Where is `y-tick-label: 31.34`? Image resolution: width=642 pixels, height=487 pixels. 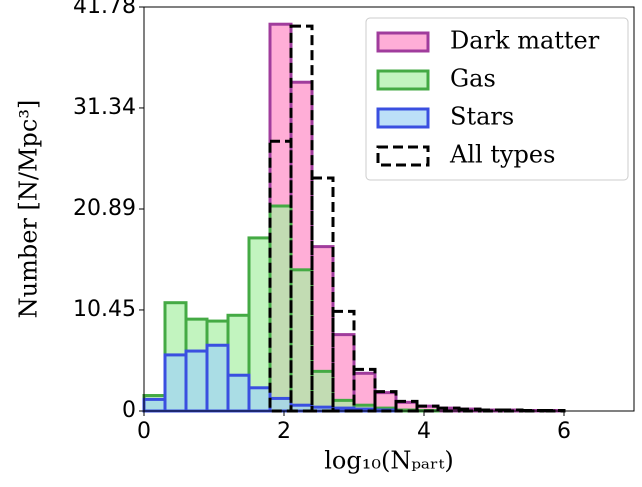
y-tick-label: 31.34 is located at coordinates (104, 107).